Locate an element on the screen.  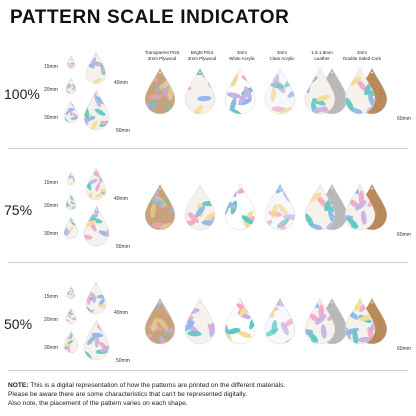
material-header: 3mm Clear Acrylic is located at coordinates (282, 55).